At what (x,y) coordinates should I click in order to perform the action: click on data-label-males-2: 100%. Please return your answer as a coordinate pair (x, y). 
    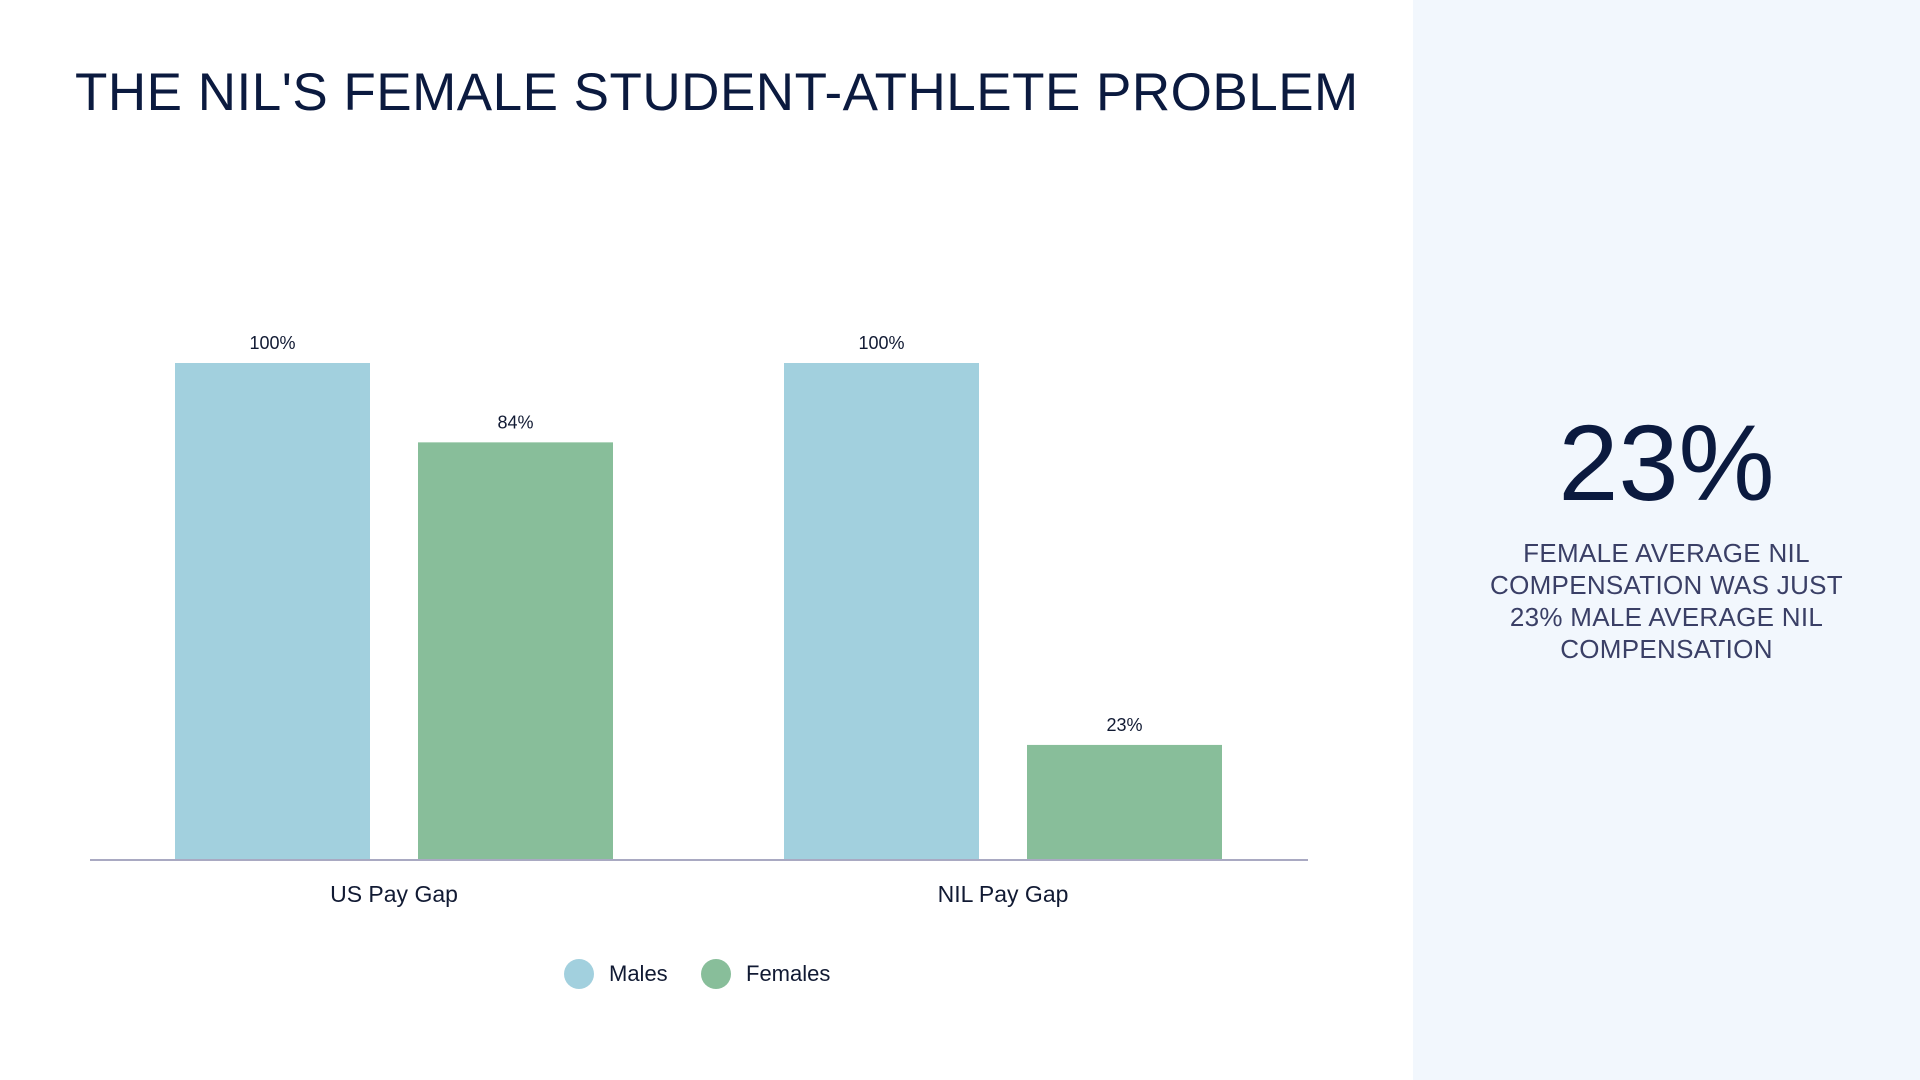
    Looking at the image, I should click on (881, 343).